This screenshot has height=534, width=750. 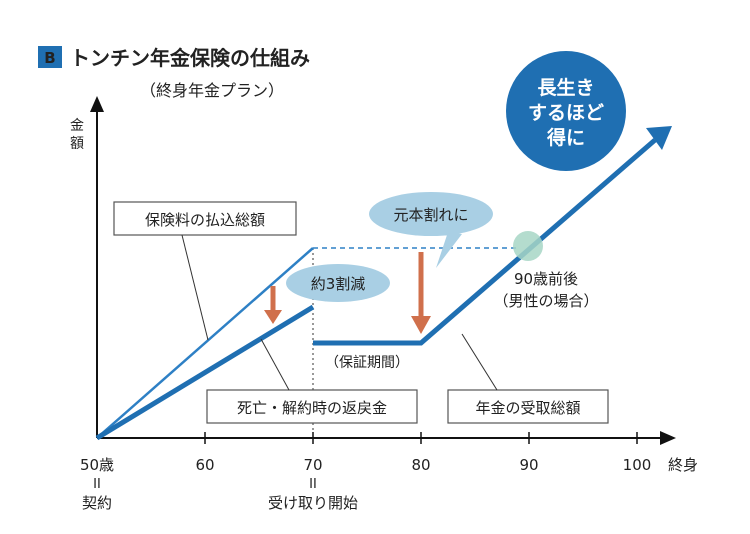 What do you see at coordinates (205, 372) in the screenshot?
I see `refund-line` at bounding box center [205, 372].